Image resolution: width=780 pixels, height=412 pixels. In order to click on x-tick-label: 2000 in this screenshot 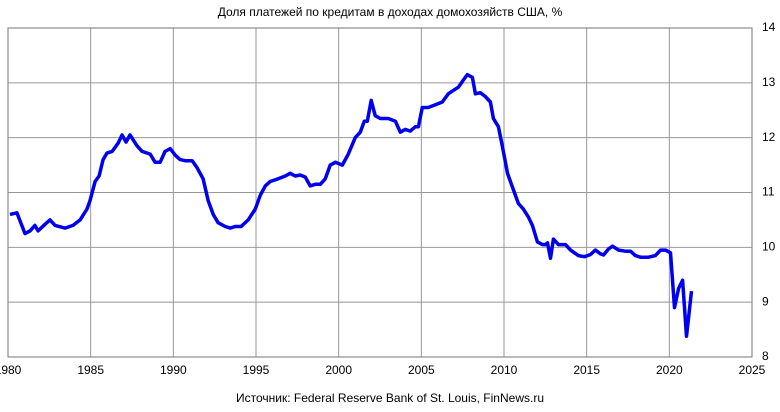, I will do `click(338, 370)`.